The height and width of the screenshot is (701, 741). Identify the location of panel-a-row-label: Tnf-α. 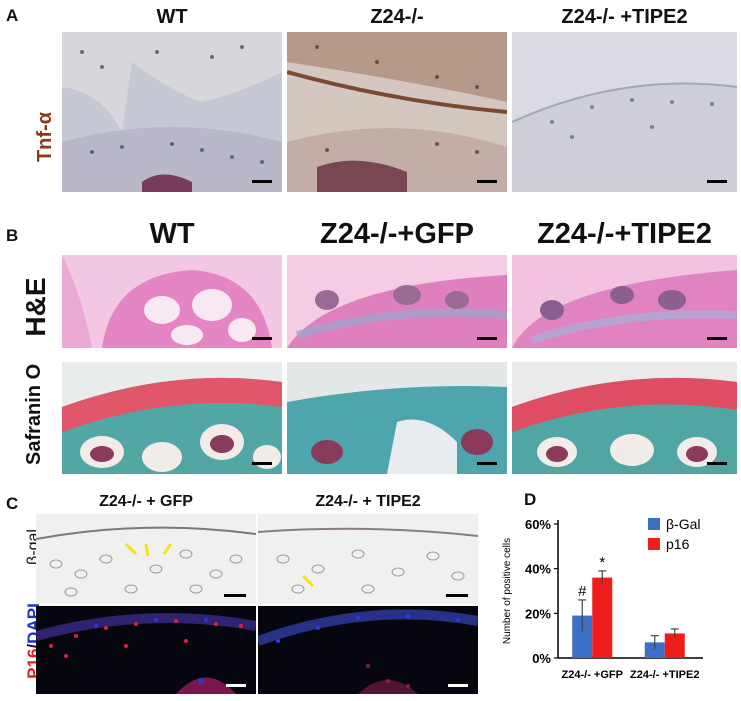
(45, 137).